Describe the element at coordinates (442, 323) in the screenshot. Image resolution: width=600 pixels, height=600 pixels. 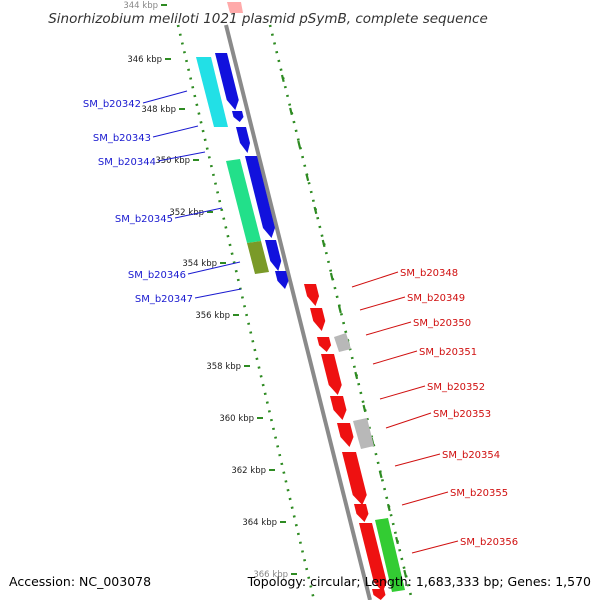
I see `gene-label-sm_b20350: SM_b20350` at that location.